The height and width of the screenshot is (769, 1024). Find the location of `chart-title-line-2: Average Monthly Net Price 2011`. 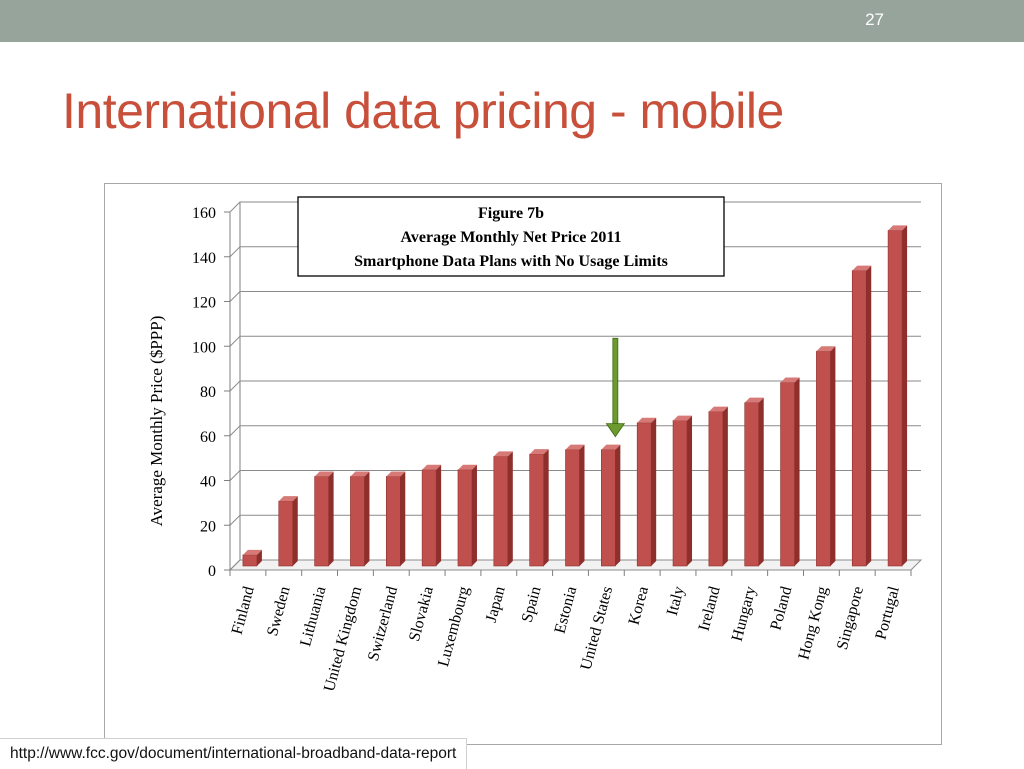

chart-title-line-2: Average Monthly Net Price 2011 is located at coordinates (511, 237).